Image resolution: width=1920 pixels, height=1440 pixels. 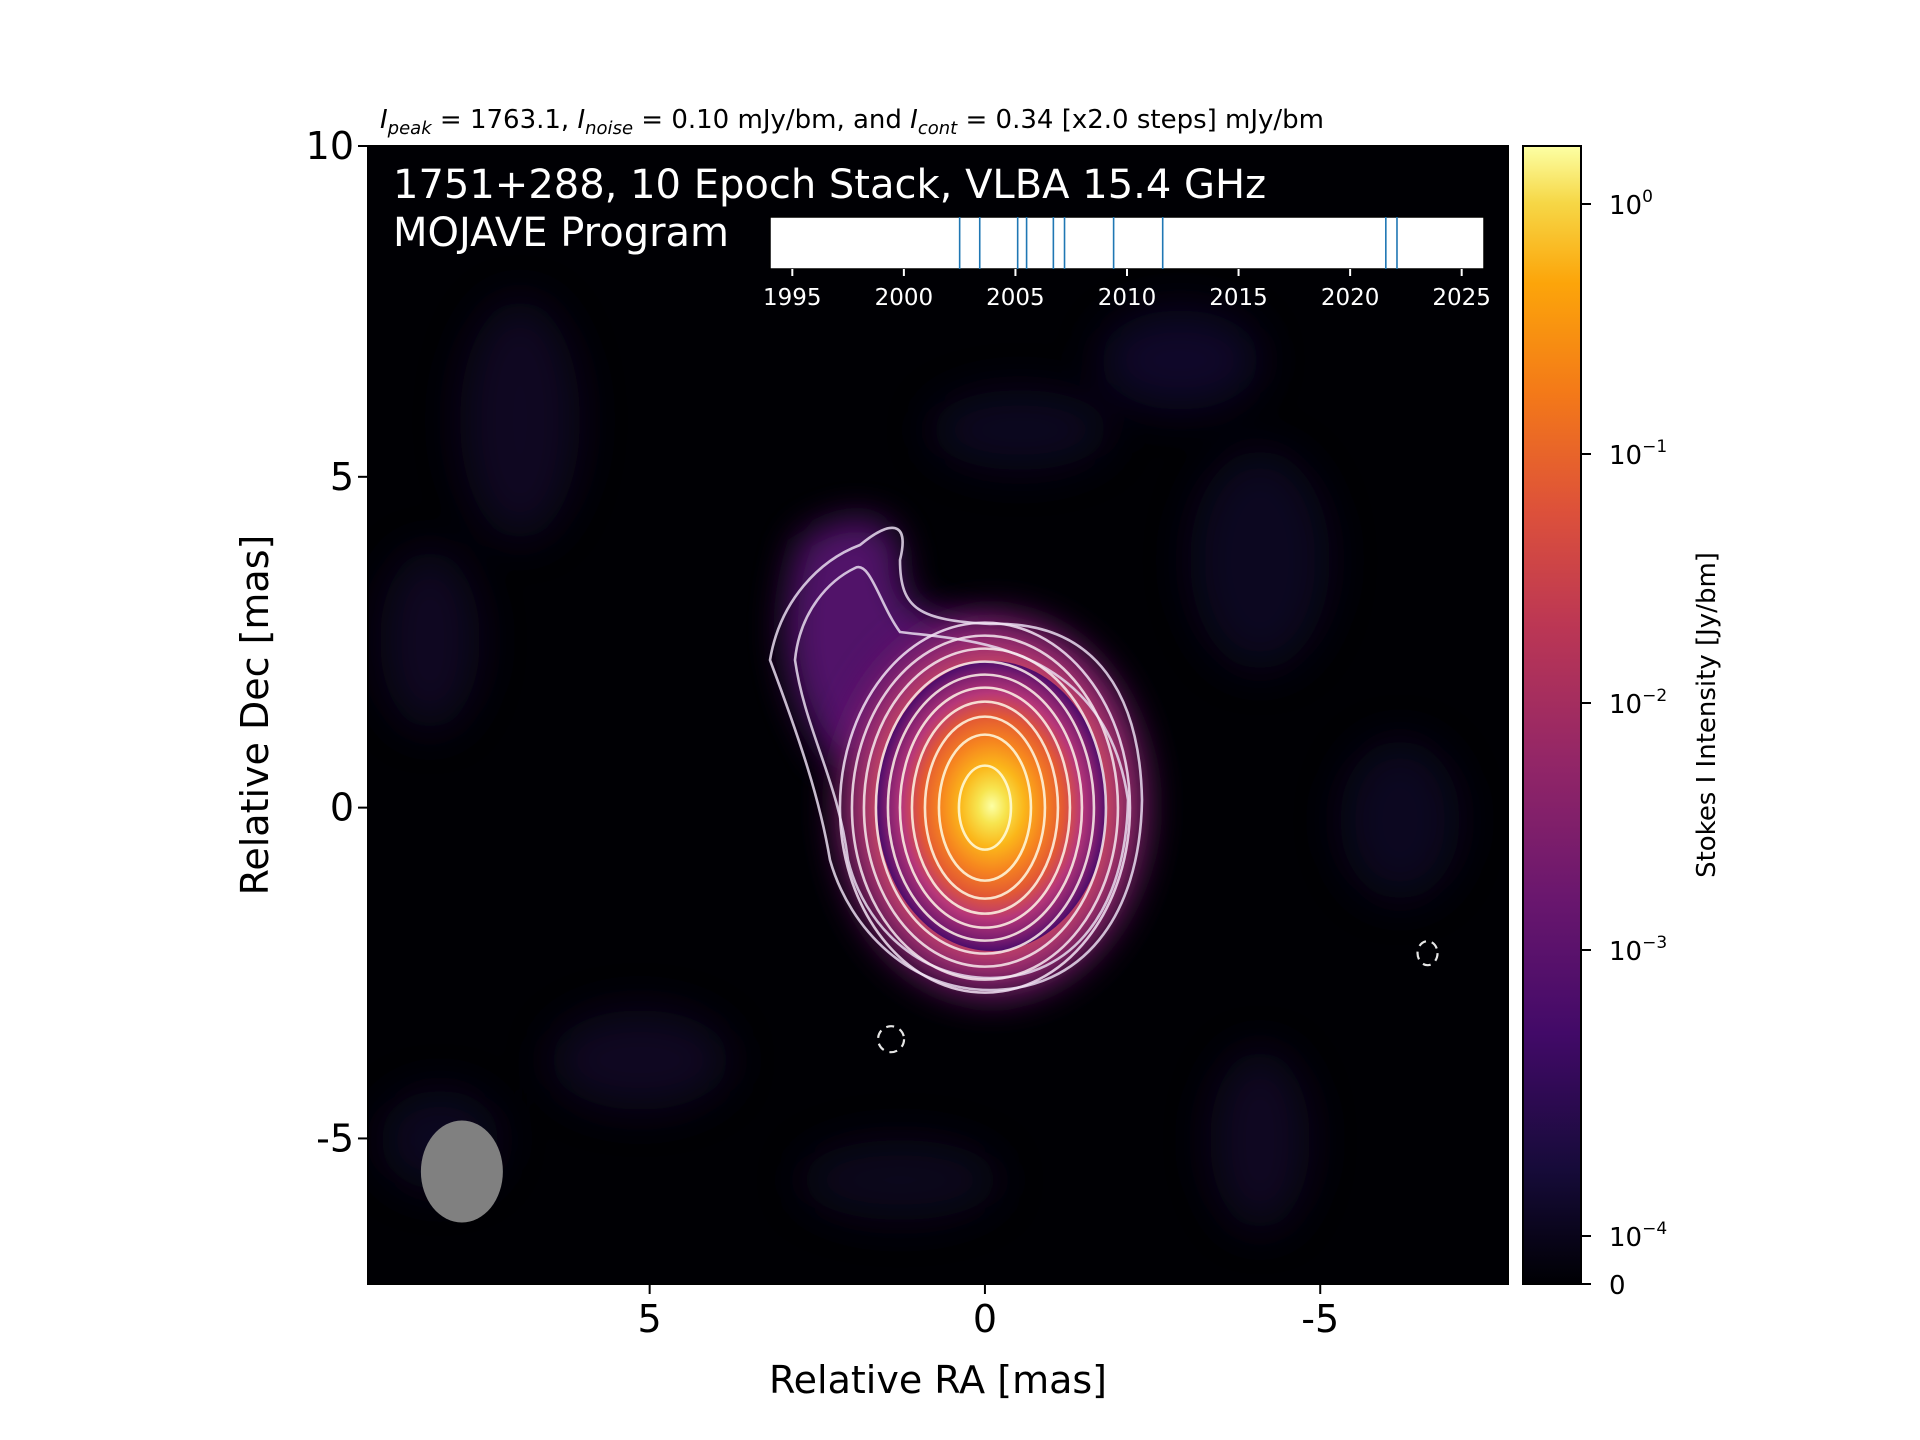 What do you see at coordinates (1140, 120) in the screenshot?
I see `cont-text: = 0.34 [x2.0 steps] mJy/bm` at bounding box center [1140, 120].